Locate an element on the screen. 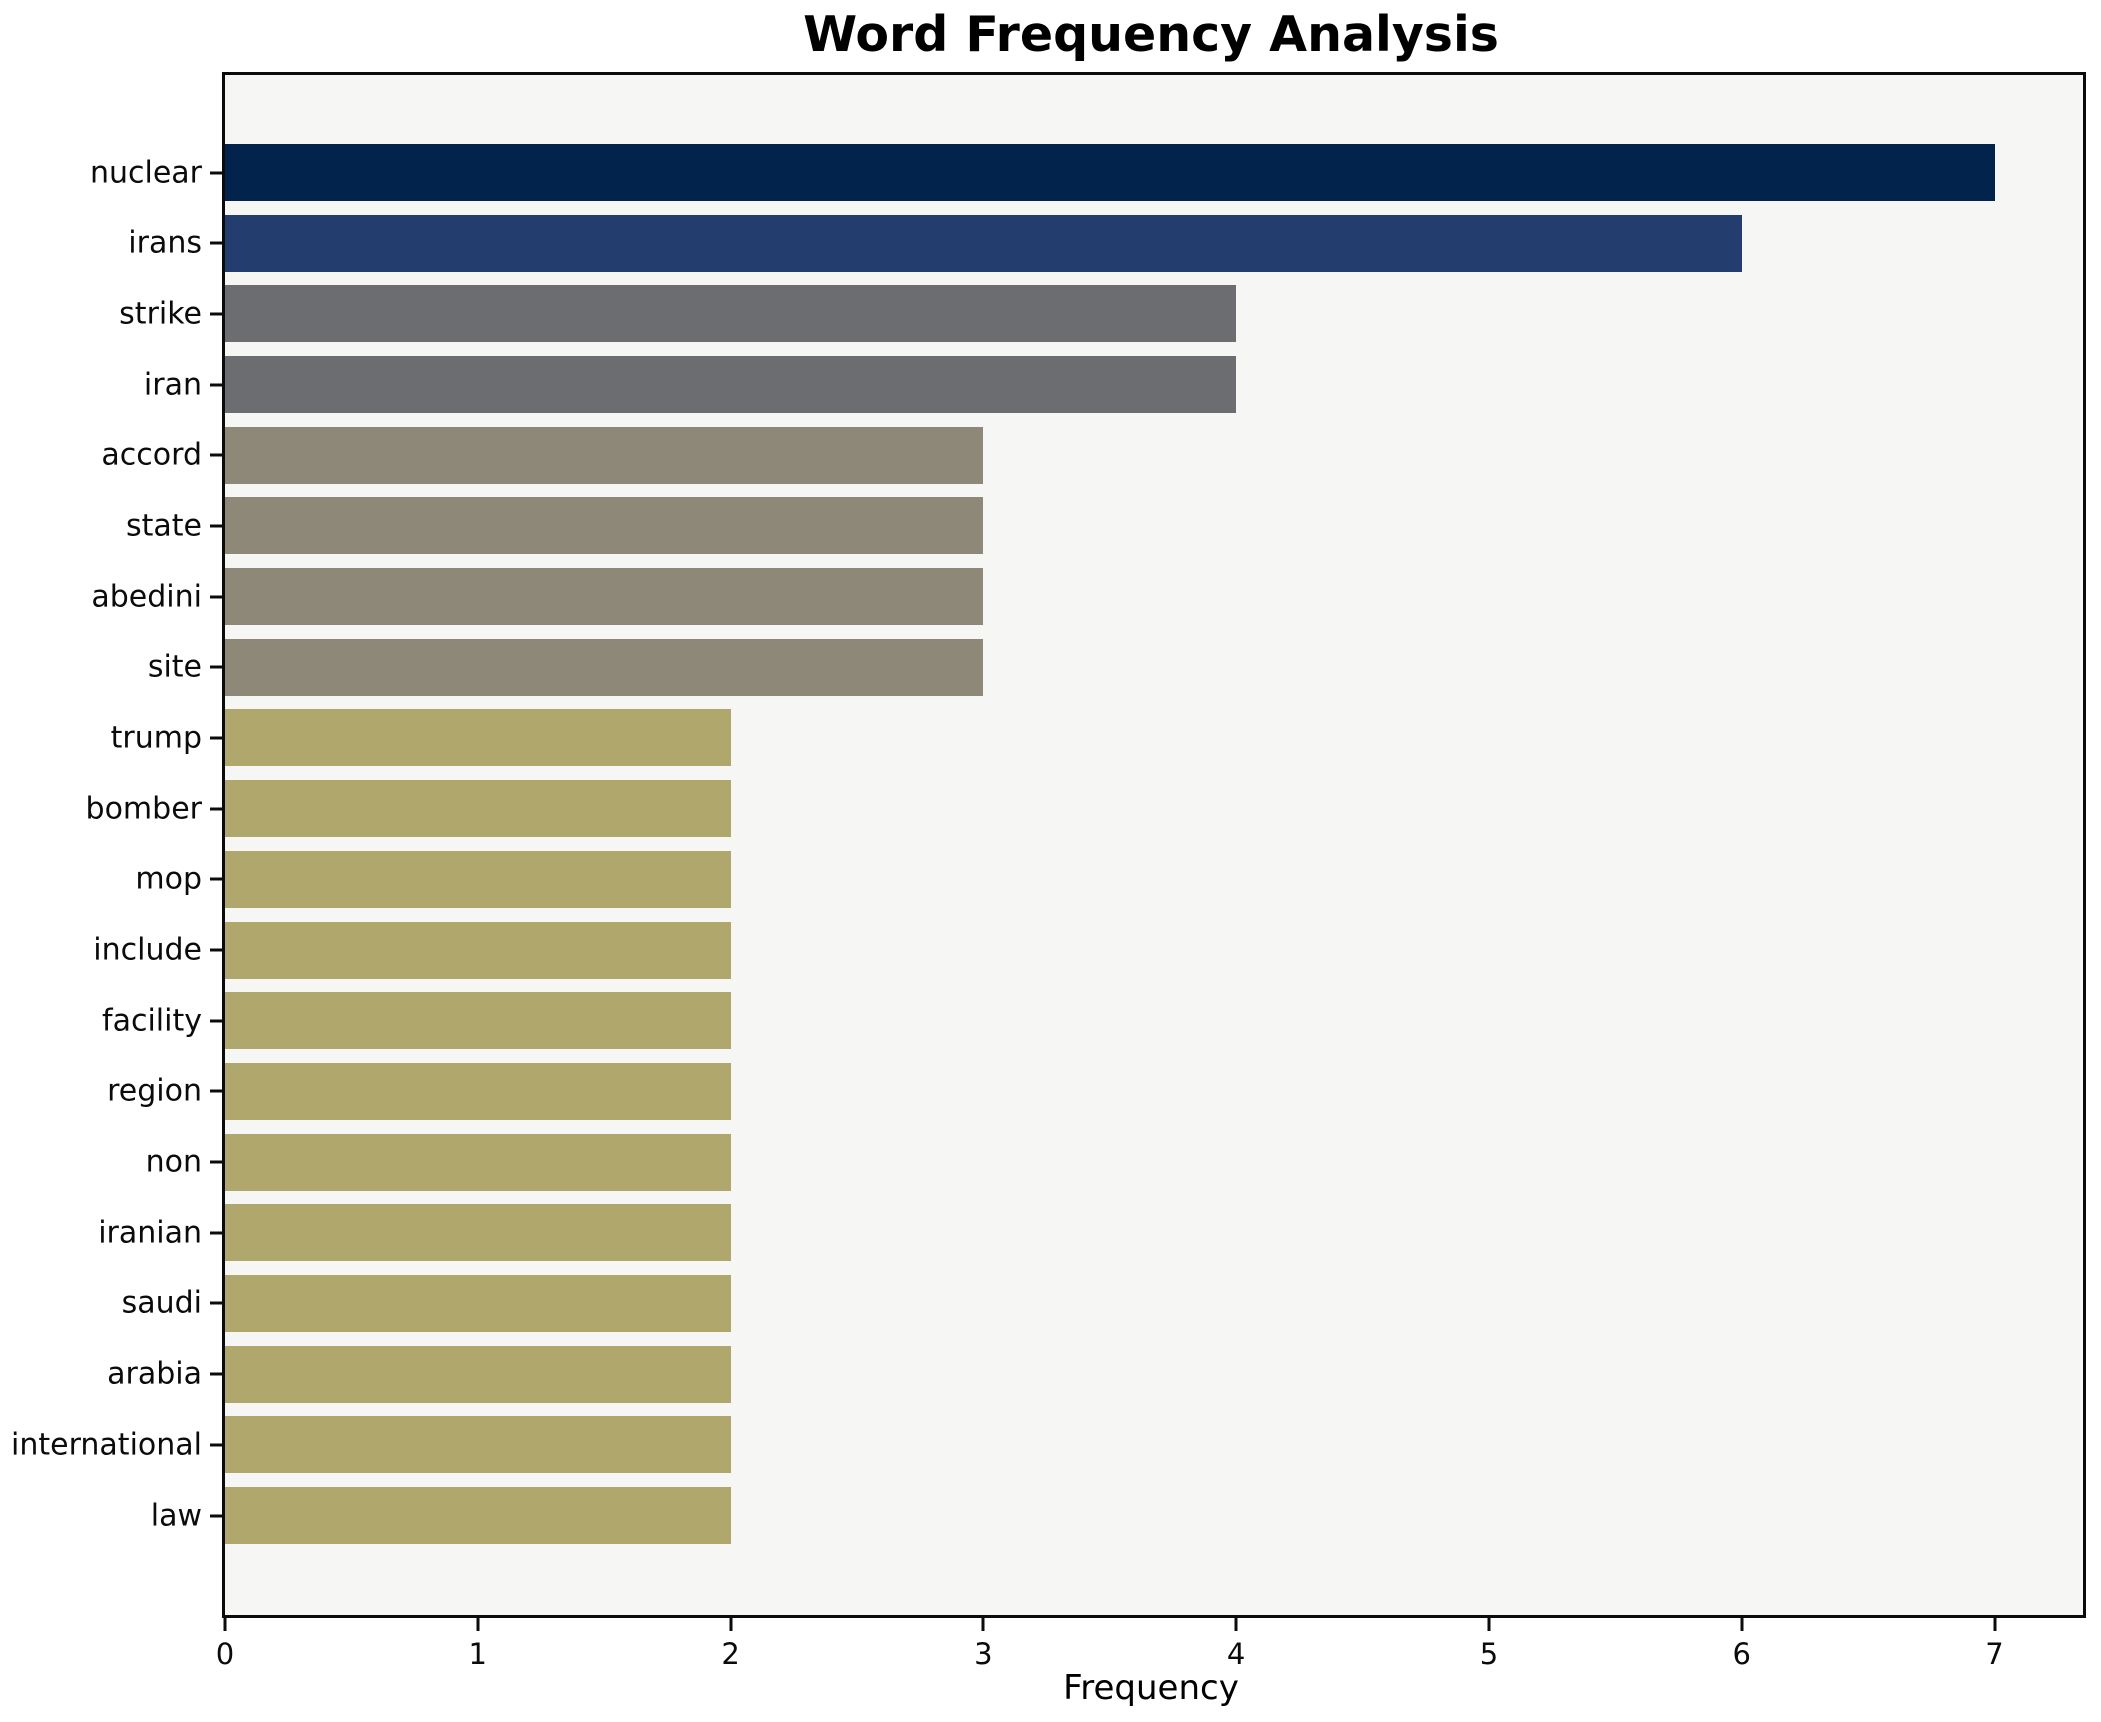 The height and width of the screenshot is (1722, 2101). x-tick-label: 4 is located at coordinates (1236, 1654).